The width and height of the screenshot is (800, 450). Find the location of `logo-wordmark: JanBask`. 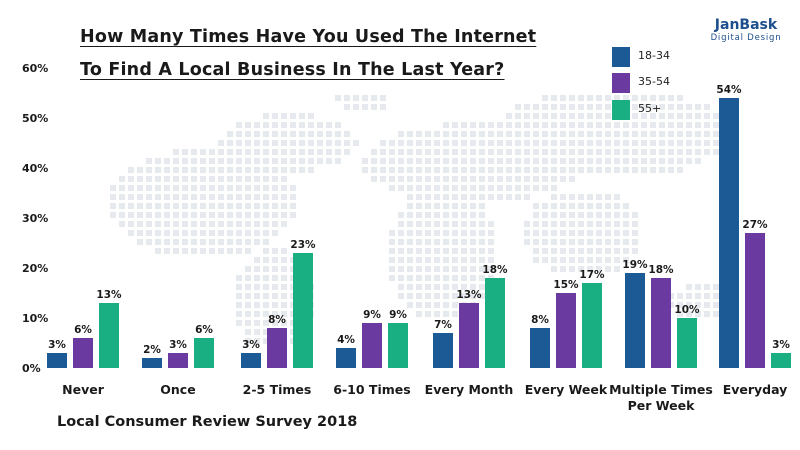

logo-wordmark: JanBask is located at coordinates (746, 25).